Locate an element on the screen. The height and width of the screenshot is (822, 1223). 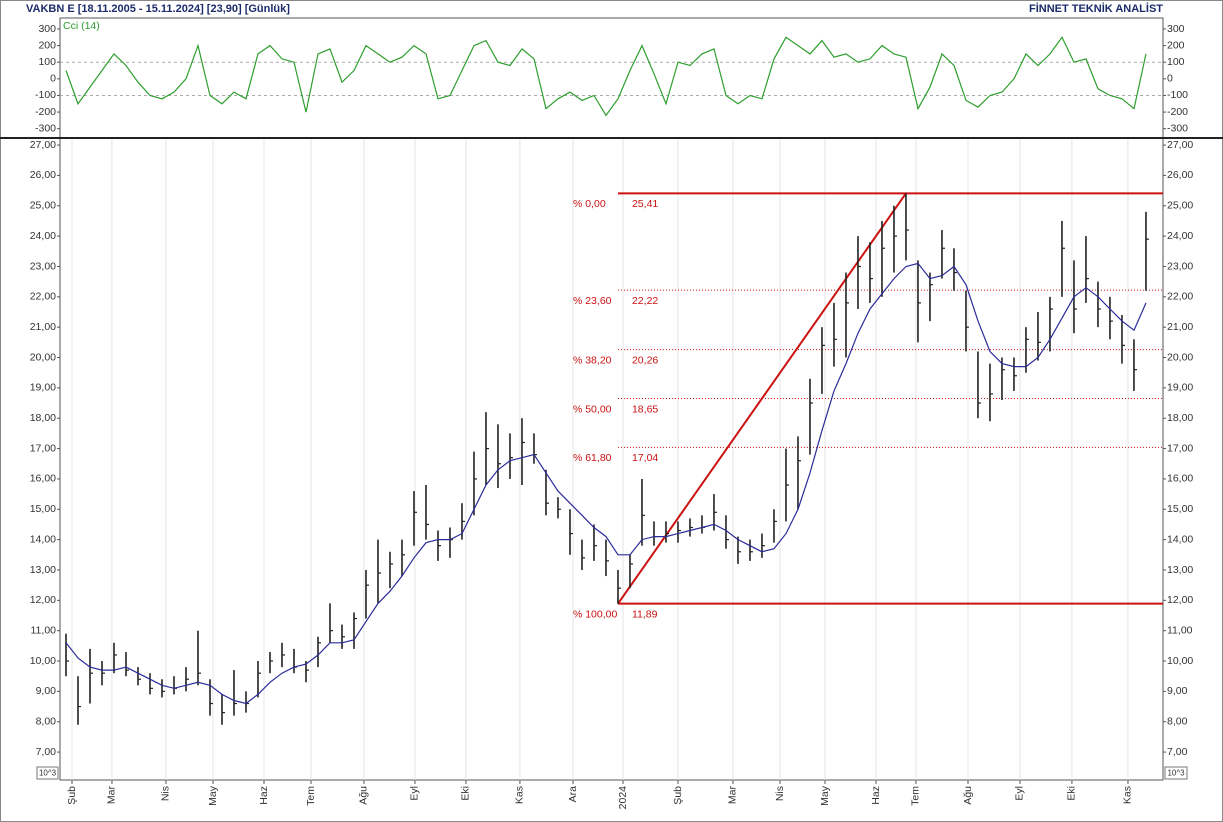
fib-name: % 23,60 is located at coordinates (592, 301).